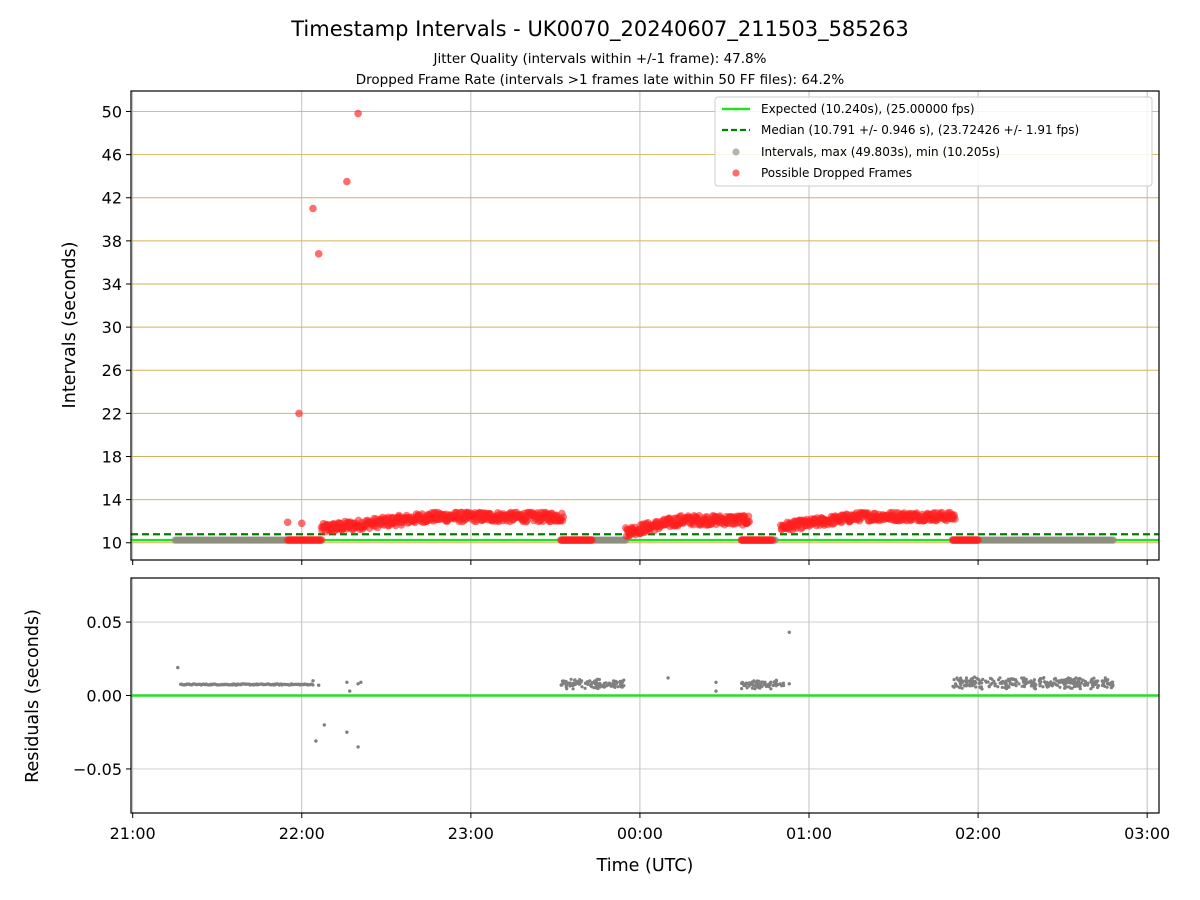 The width and height of the screenshot is (1200, 900). I want to click on intervals-y-tick-label: 14, so click(112, 500).